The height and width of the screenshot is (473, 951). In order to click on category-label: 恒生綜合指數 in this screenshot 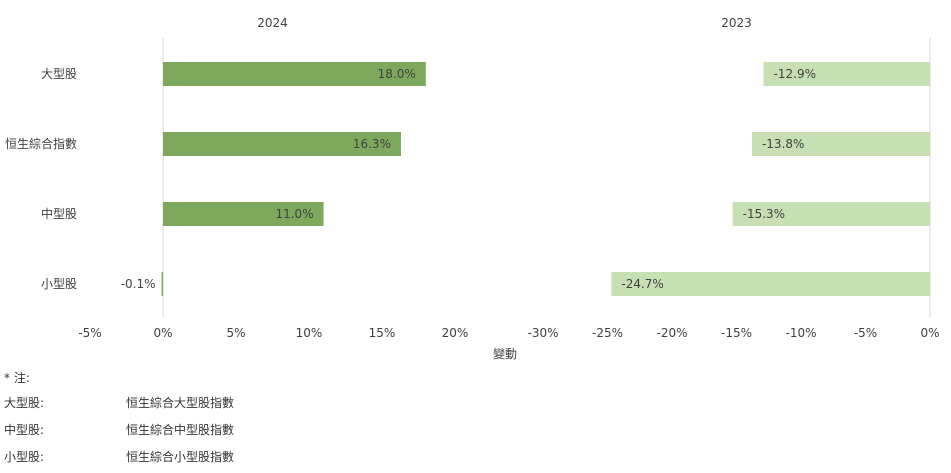, I will do `click(41, 143)`.